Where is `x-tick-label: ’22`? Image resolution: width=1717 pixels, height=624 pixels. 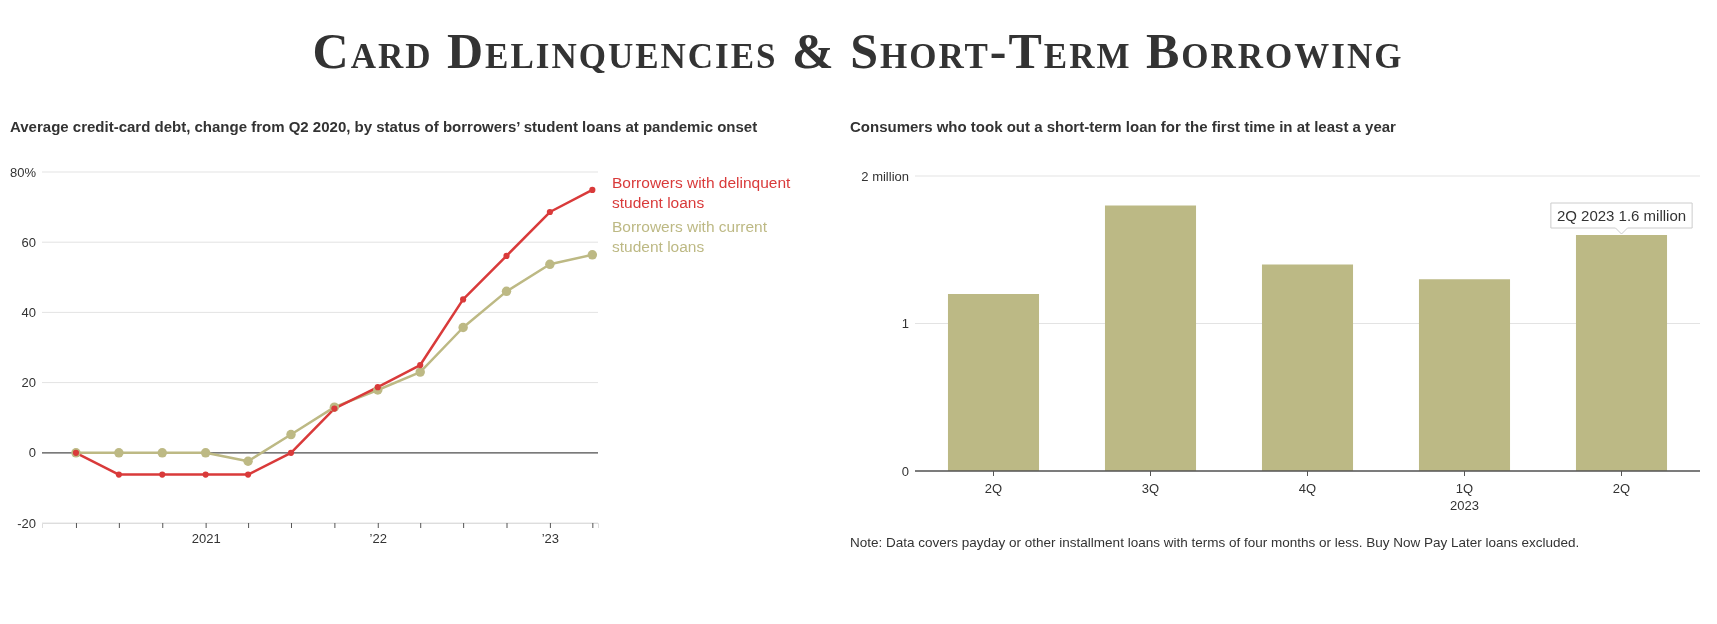
x-tick-label: ’22 is located at coordinates (378, 539).